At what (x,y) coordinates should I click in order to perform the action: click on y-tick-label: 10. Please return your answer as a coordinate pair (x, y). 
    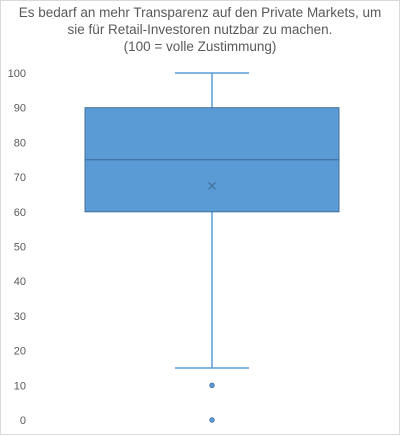
    Looking at the image, I should click on (20, 386).